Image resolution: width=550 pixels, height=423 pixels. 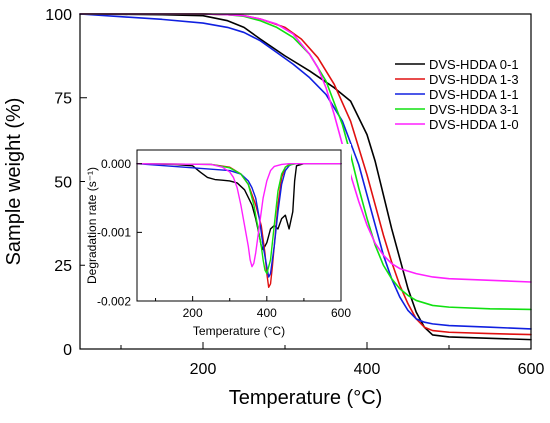 What do you see at coordinates (341, 313) in the screenshot?
I see `inset-x-tick-label: 600` at bounding box center [341, 313].